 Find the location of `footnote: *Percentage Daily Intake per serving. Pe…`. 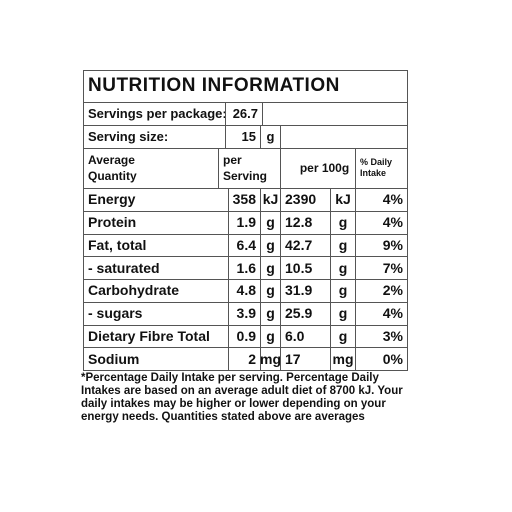

footnote: *Percentage Daily Intake per serving. Pe… is located at coordinates (242, 397).